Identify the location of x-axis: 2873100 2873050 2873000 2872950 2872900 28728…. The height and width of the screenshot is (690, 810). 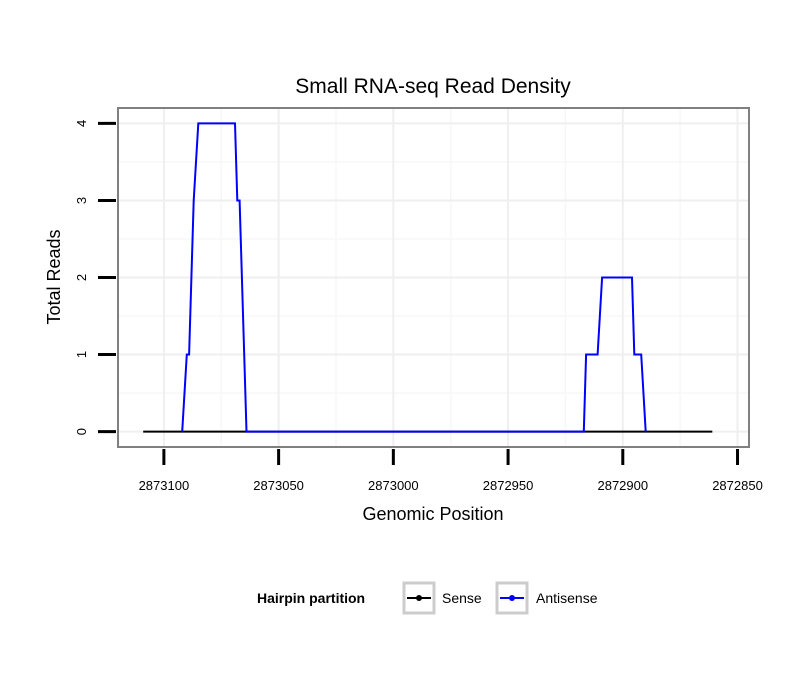
(451, 471).